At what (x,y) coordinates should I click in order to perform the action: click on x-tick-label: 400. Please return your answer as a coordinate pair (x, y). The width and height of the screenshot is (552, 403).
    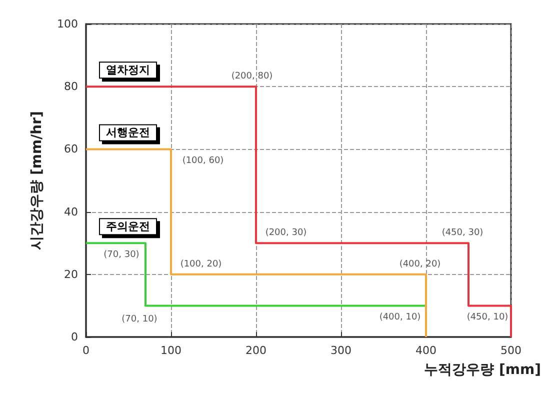
    Looking at the image, I should click on (426, 350).